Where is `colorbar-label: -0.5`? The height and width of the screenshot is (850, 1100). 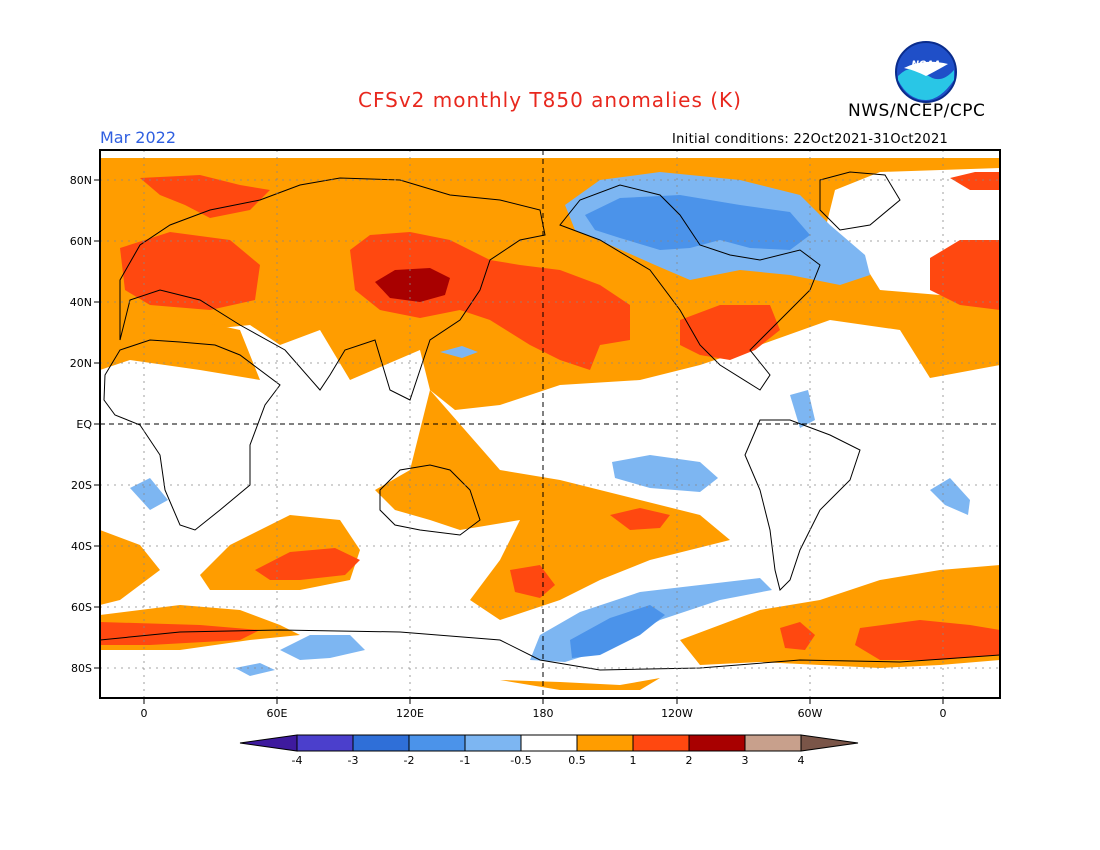 colorbar-label: -0.5 is located at coordinates (520, 760).